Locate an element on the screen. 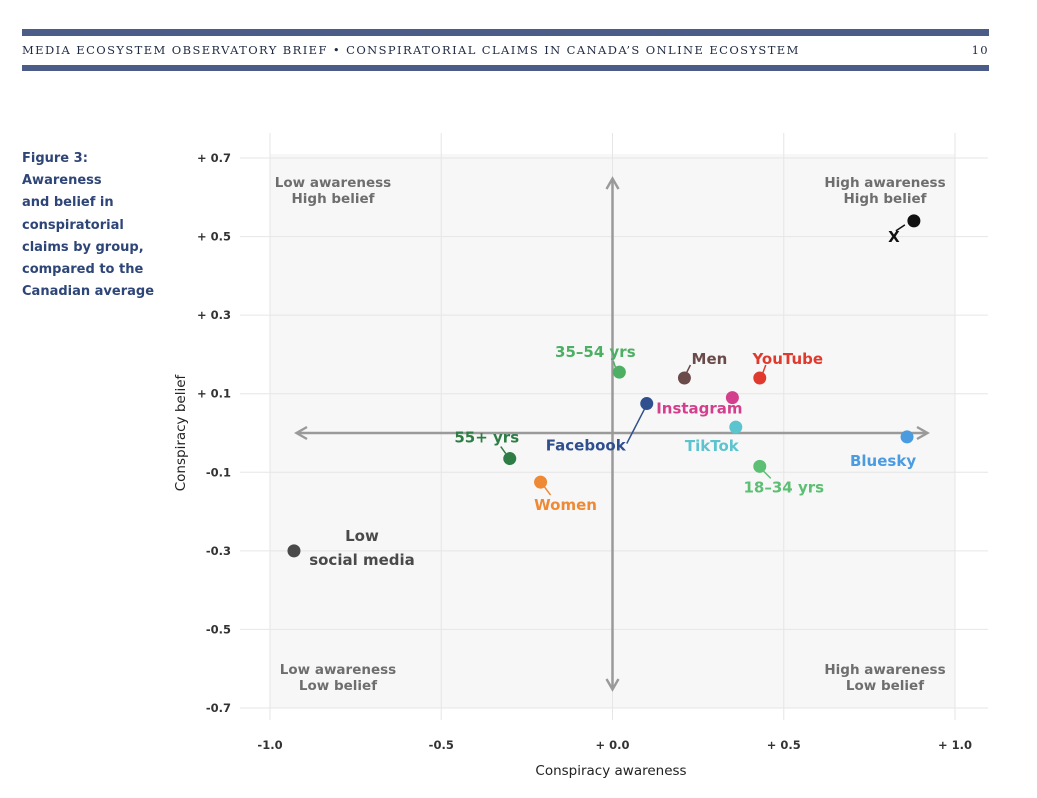 Image resolution: width=1037 pixels, height=798 pixels. data-label: Men is located at coordinates (710, 359).